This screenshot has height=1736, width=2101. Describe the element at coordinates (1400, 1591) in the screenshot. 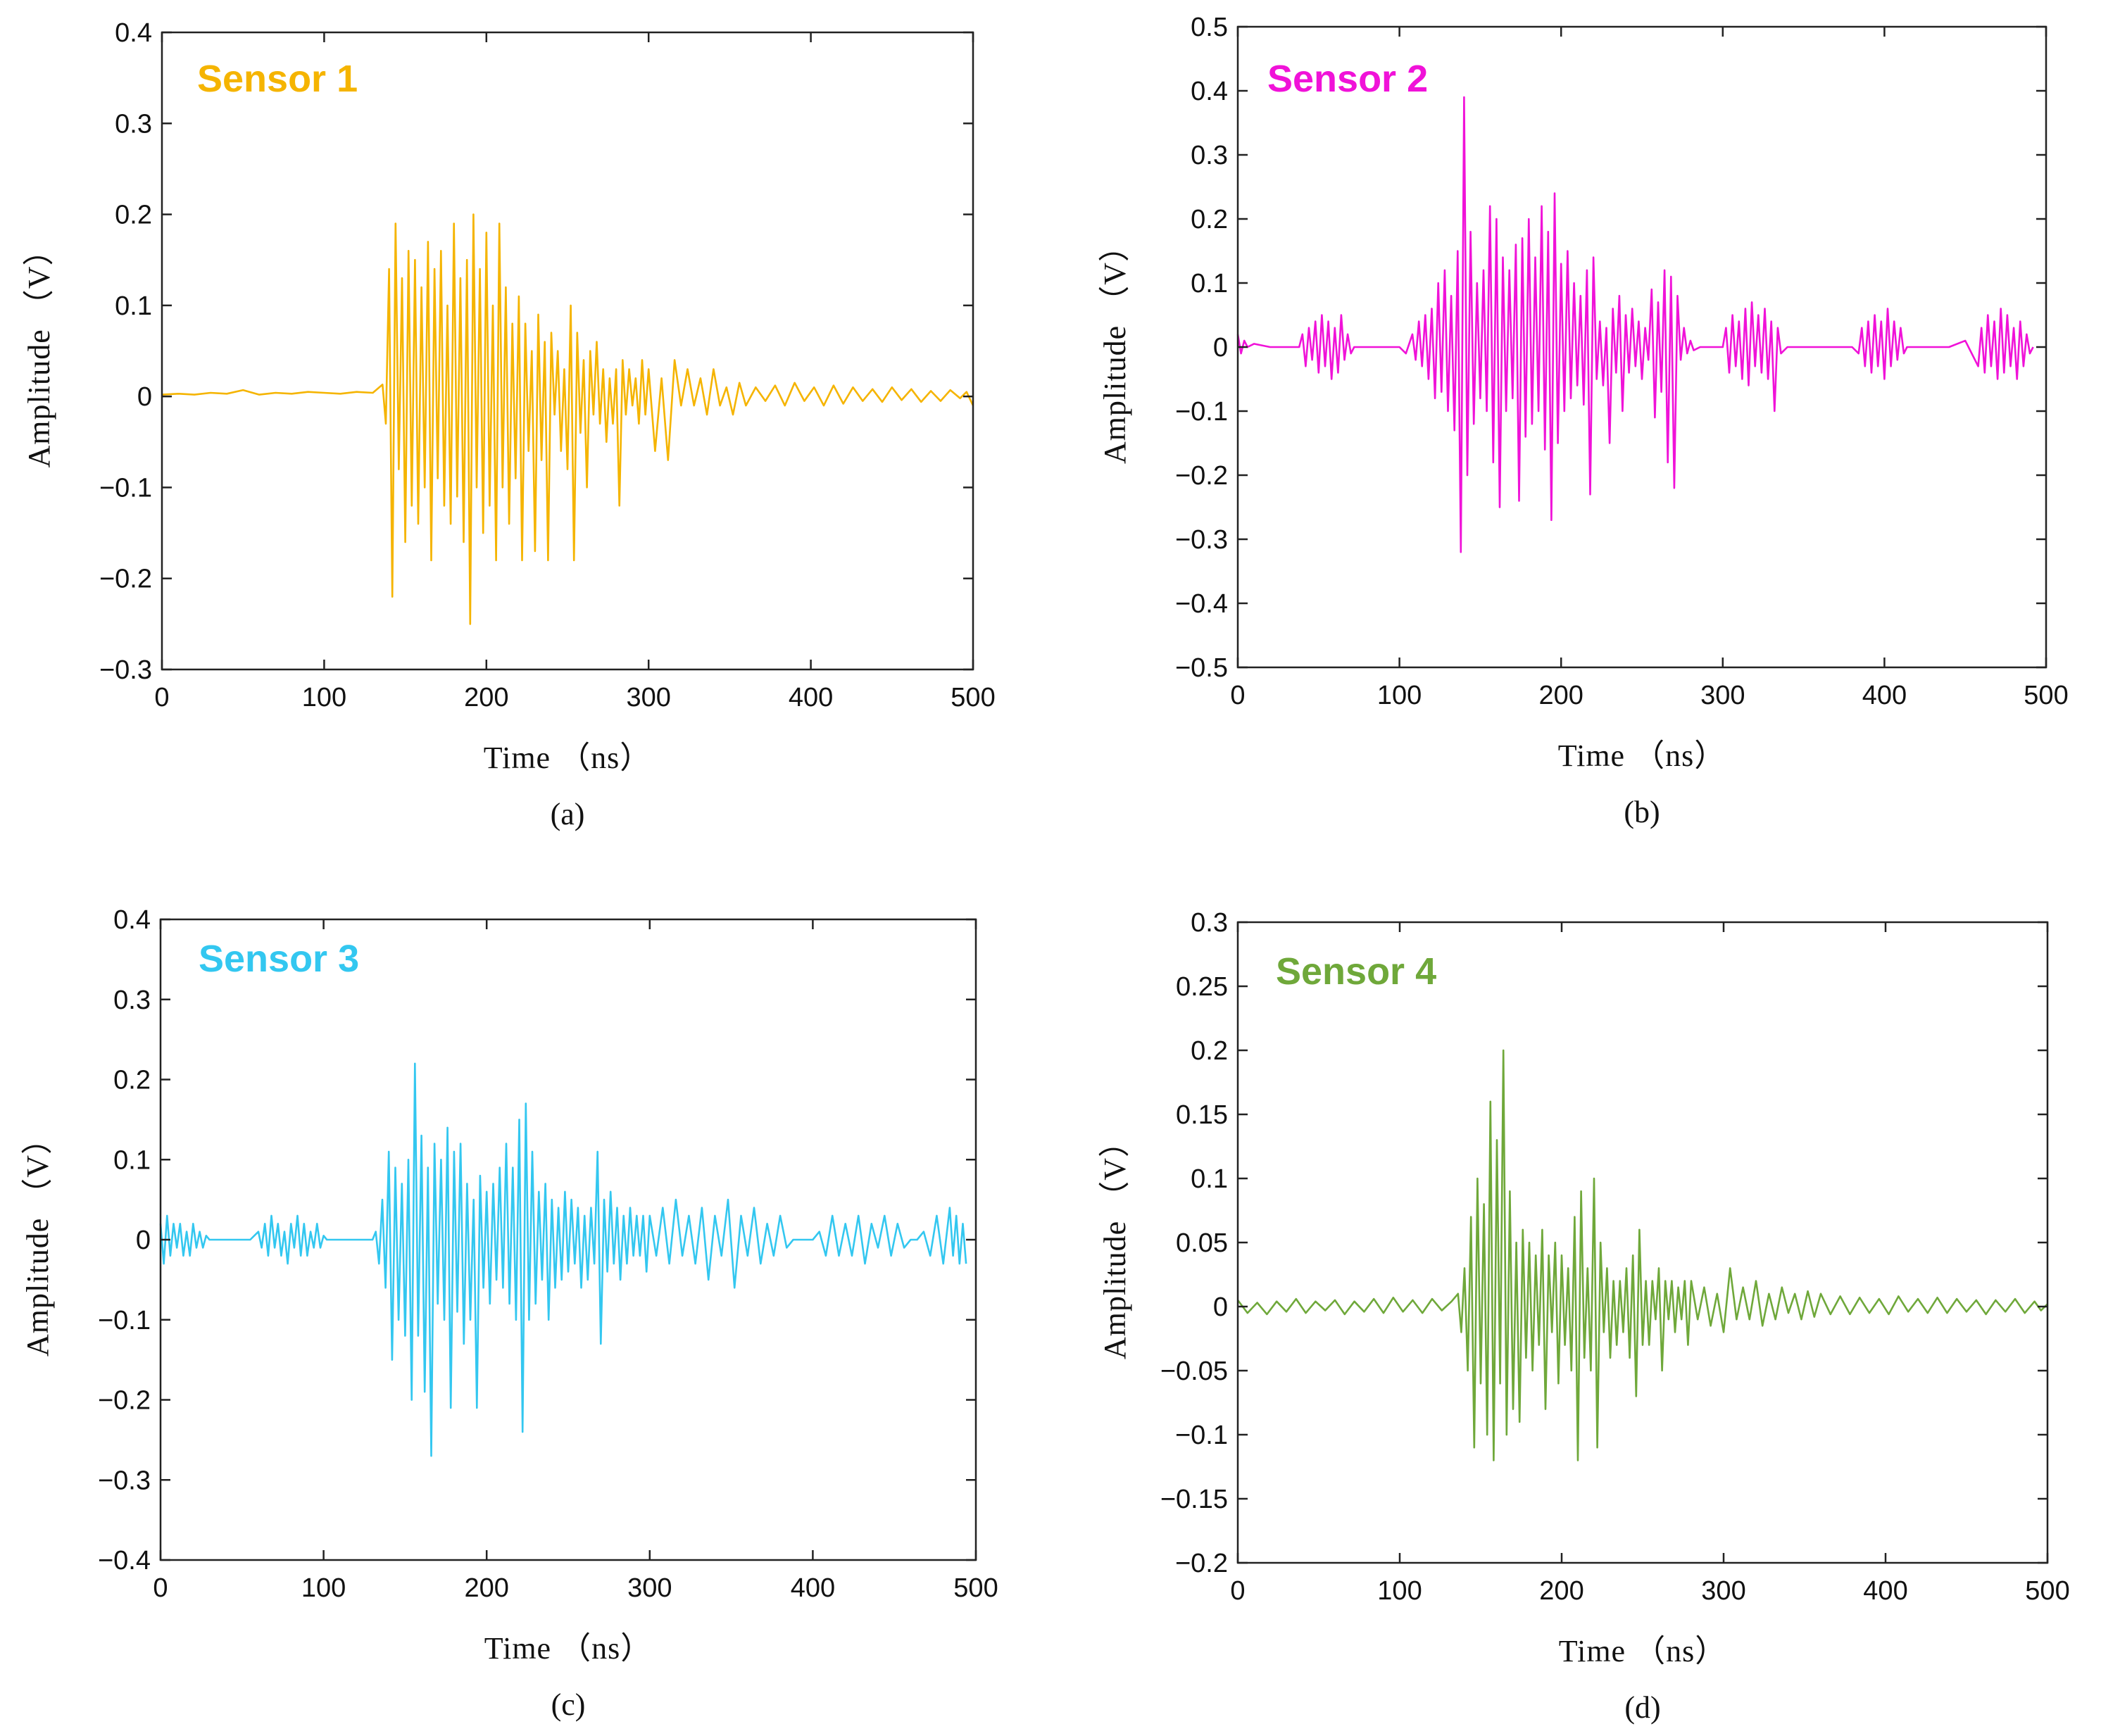

I see `panel-d-x-tick-label: 100` at that location.